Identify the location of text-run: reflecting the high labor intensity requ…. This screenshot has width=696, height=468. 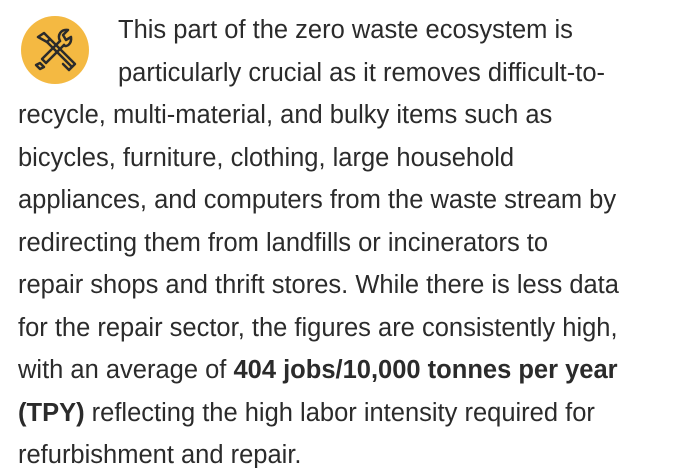
(339, 412).